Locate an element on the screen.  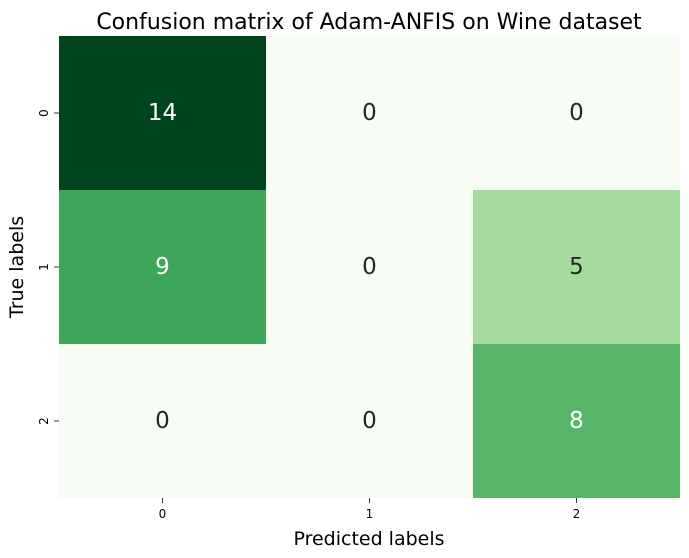
heatmap-cell-r2-c0 is located at coordinates (162, 421).